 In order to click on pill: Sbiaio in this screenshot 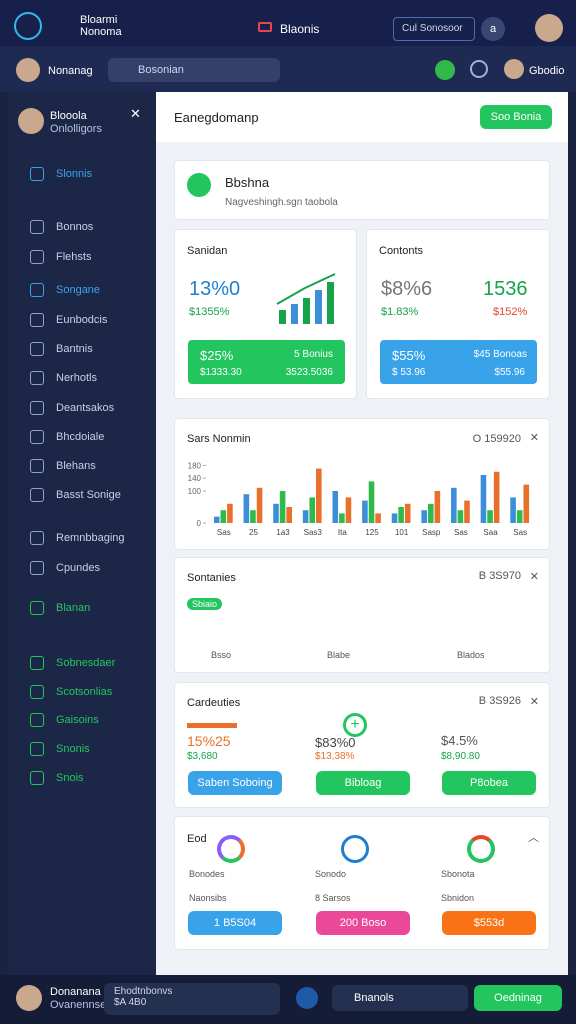, I will do `click(205, 604)`.